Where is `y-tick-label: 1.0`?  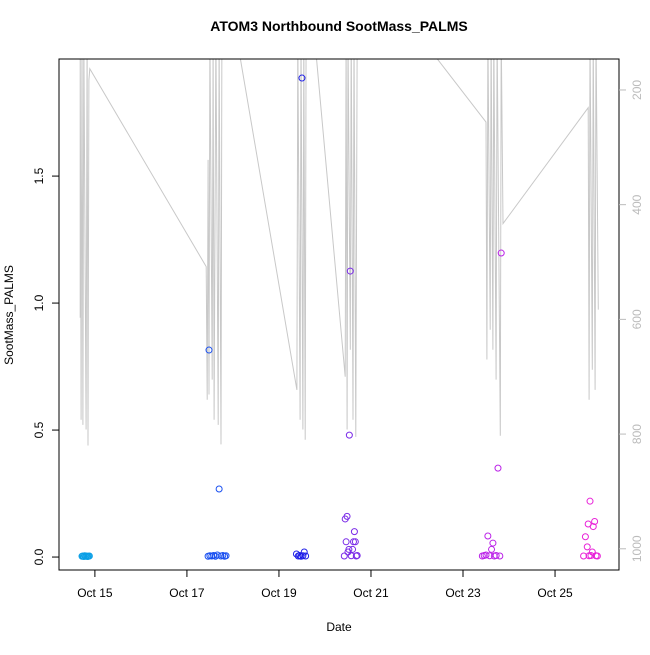
y-tick-label: 1.0 is located at coordinates (39, 302).